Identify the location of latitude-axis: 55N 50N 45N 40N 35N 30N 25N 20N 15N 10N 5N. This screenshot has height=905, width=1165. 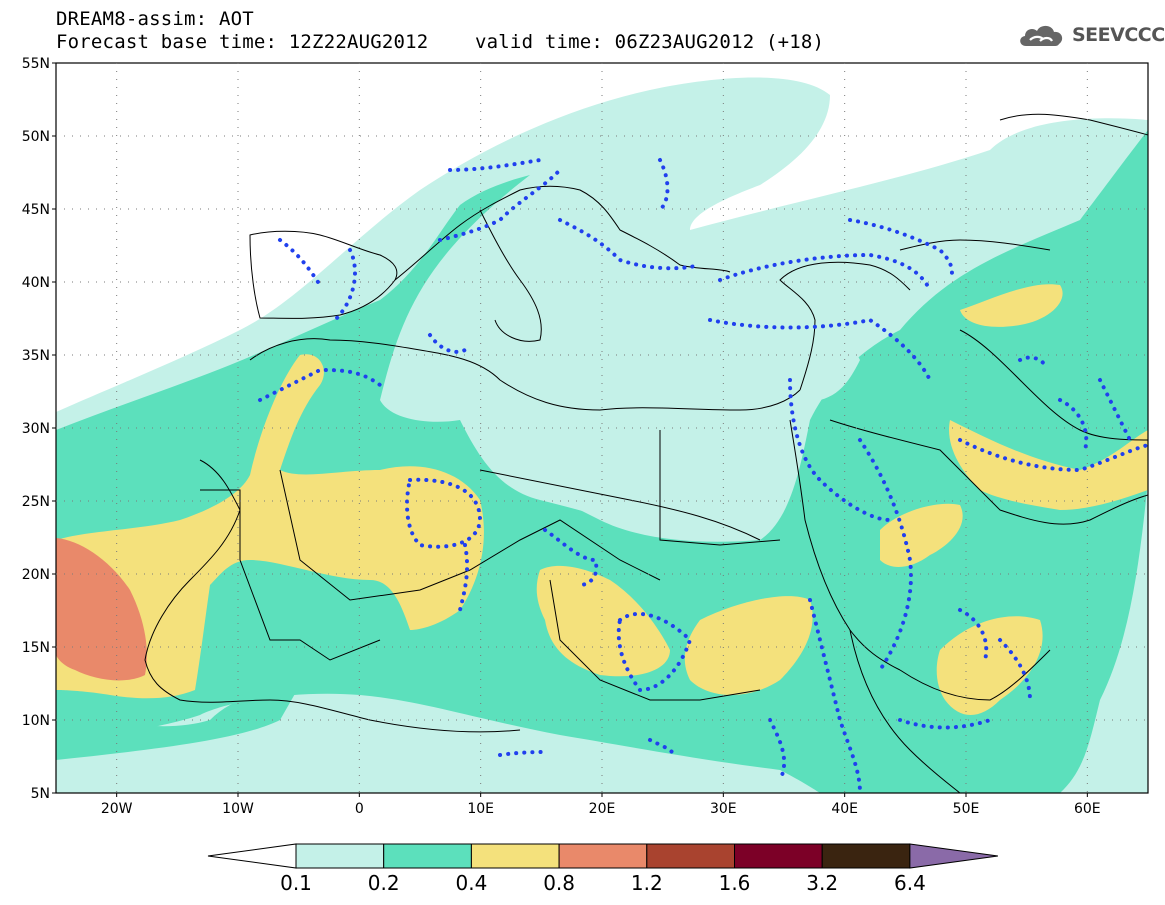
(39, 429).